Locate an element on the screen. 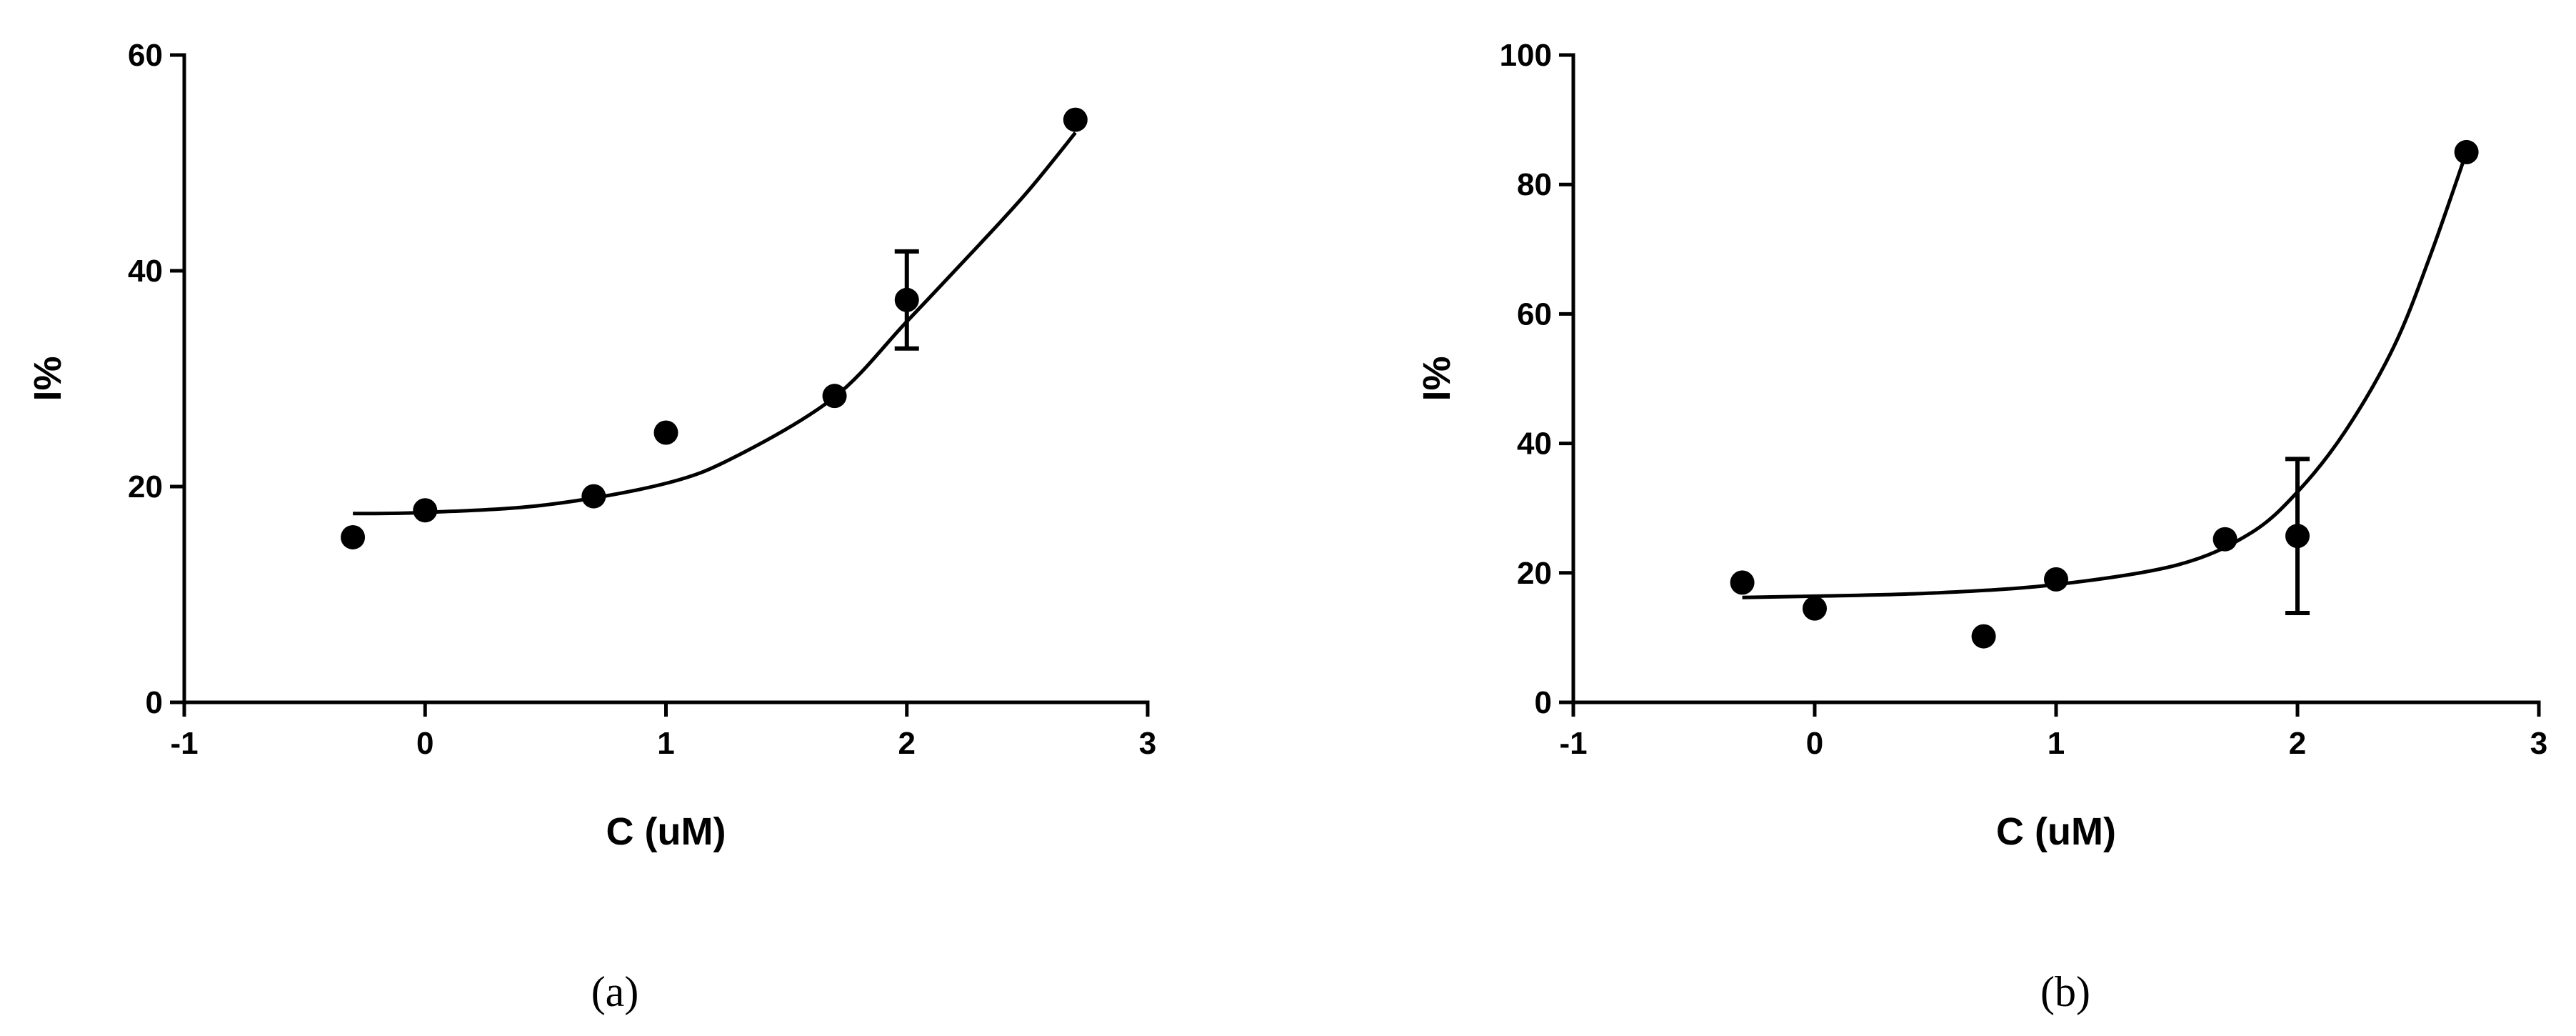 The width and height of the screenshot is (2576, 1036). y-tick-label: 80 is located at coordinates (1534, 184).